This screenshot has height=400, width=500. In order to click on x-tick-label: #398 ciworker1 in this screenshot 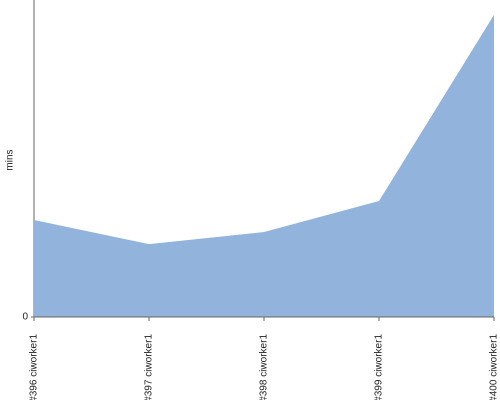, I will do `click(264, 367)`.